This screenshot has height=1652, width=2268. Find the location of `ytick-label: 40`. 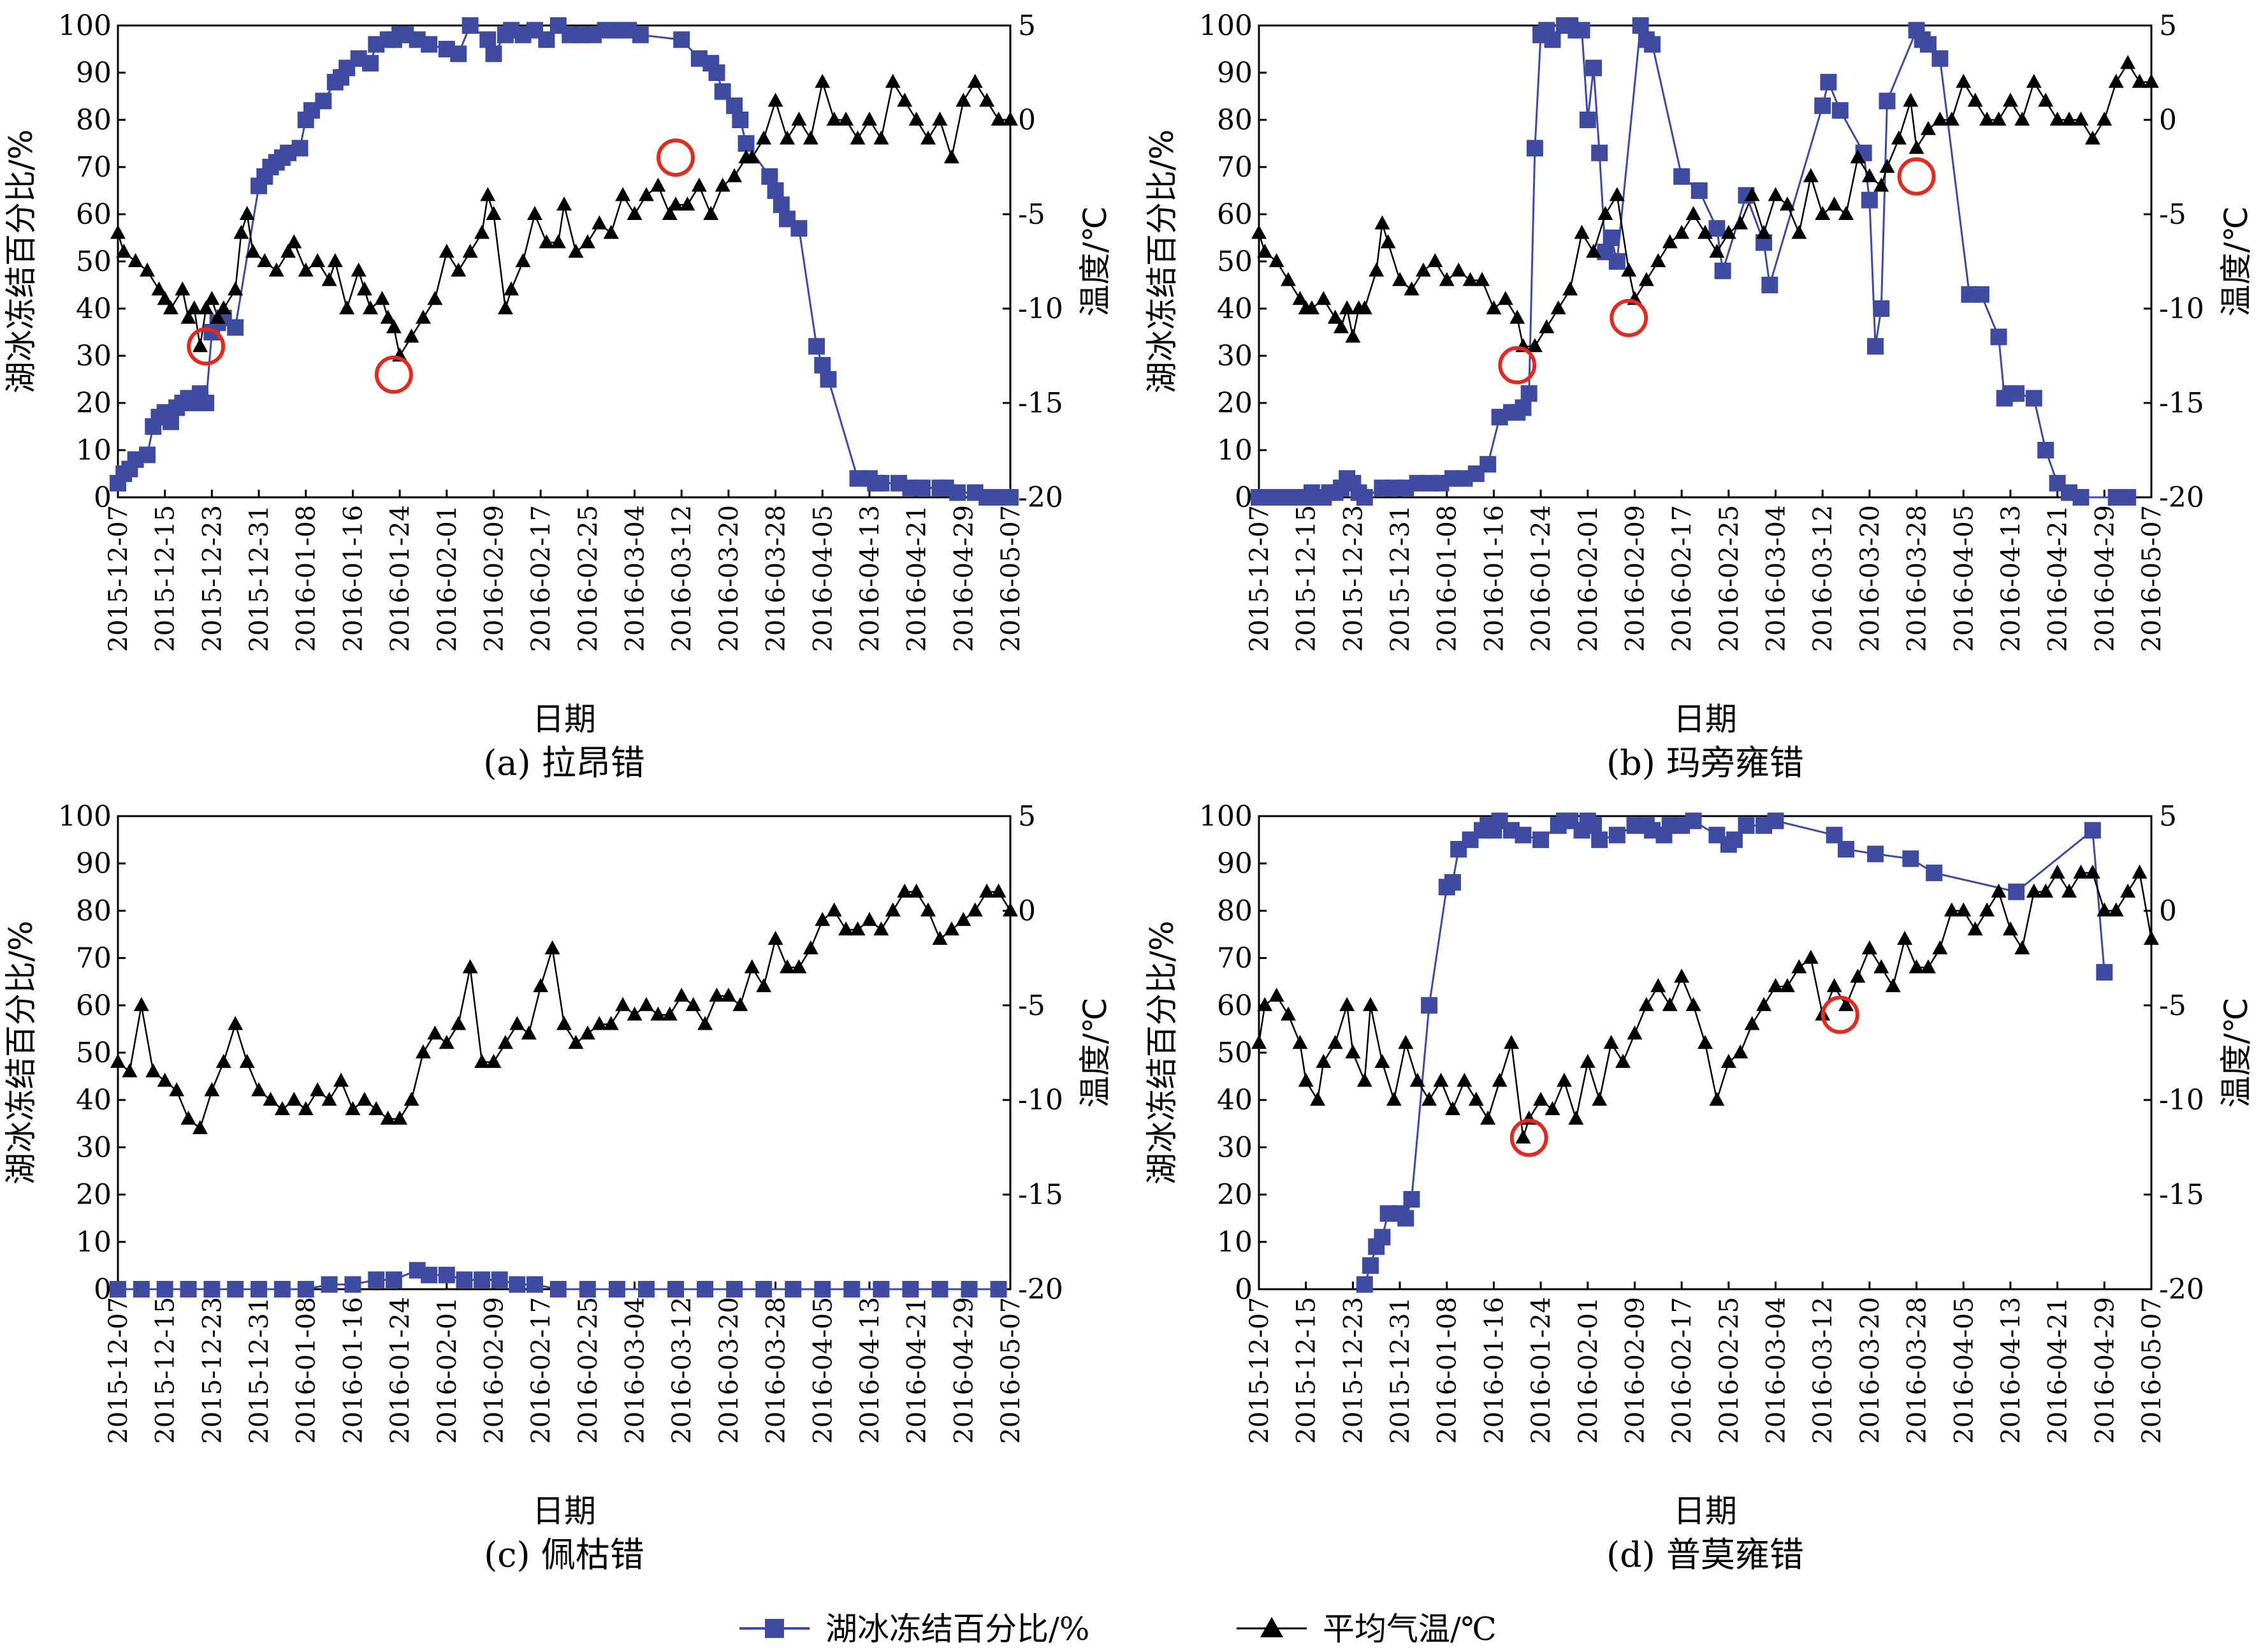

ytick-label: 40 is located at coordinates (94, 309).